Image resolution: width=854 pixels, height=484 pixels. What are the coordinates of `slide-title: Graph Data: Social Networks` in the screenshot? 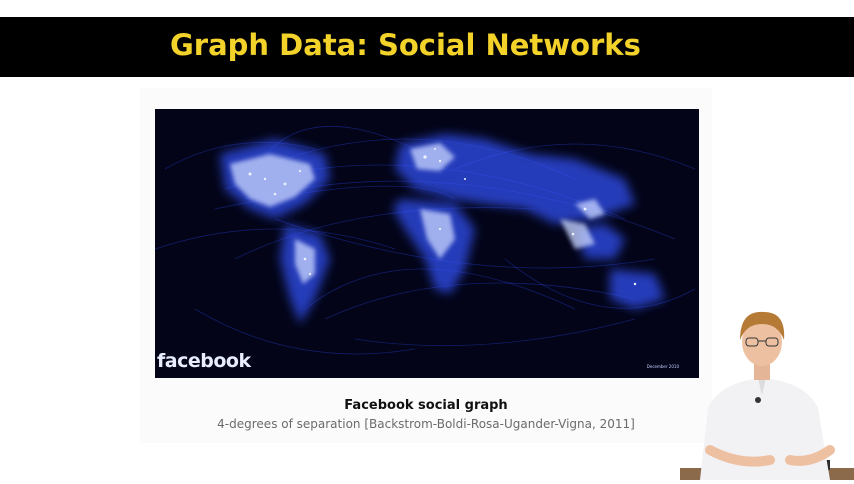 It's located at (405, 45).